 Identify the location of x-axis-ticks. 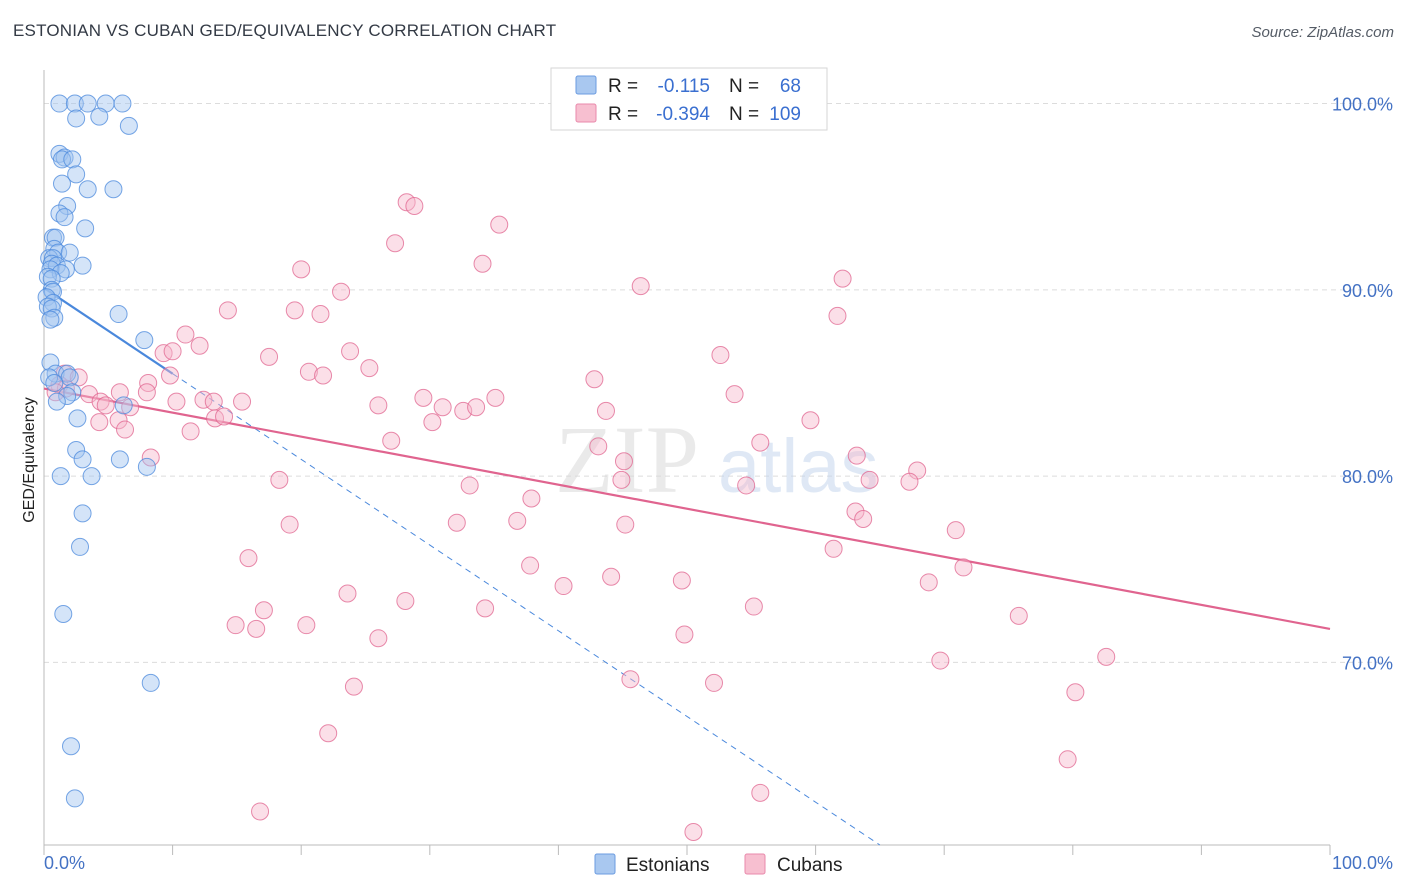
(687, 850).